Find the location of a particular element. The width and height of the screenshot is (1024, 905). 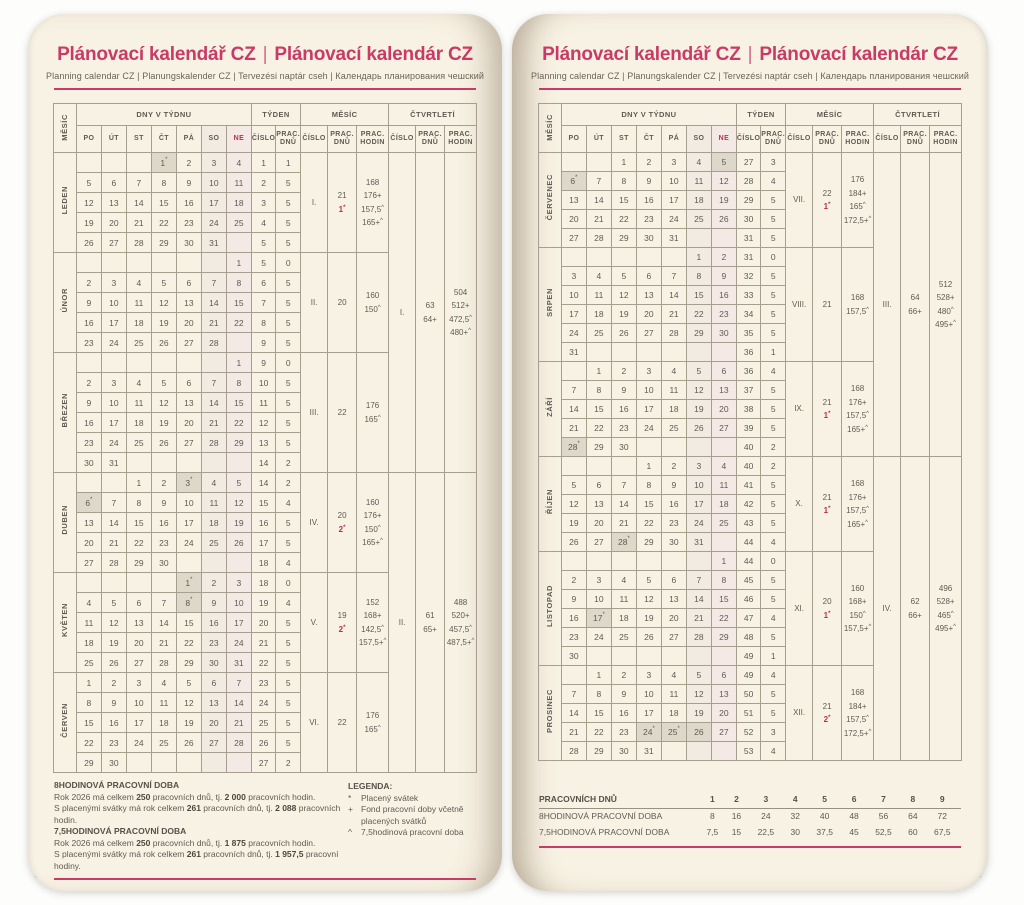

month-hours-cell: 160 168+ 150^ 157,5+^ is located at coordinates (858, 608).